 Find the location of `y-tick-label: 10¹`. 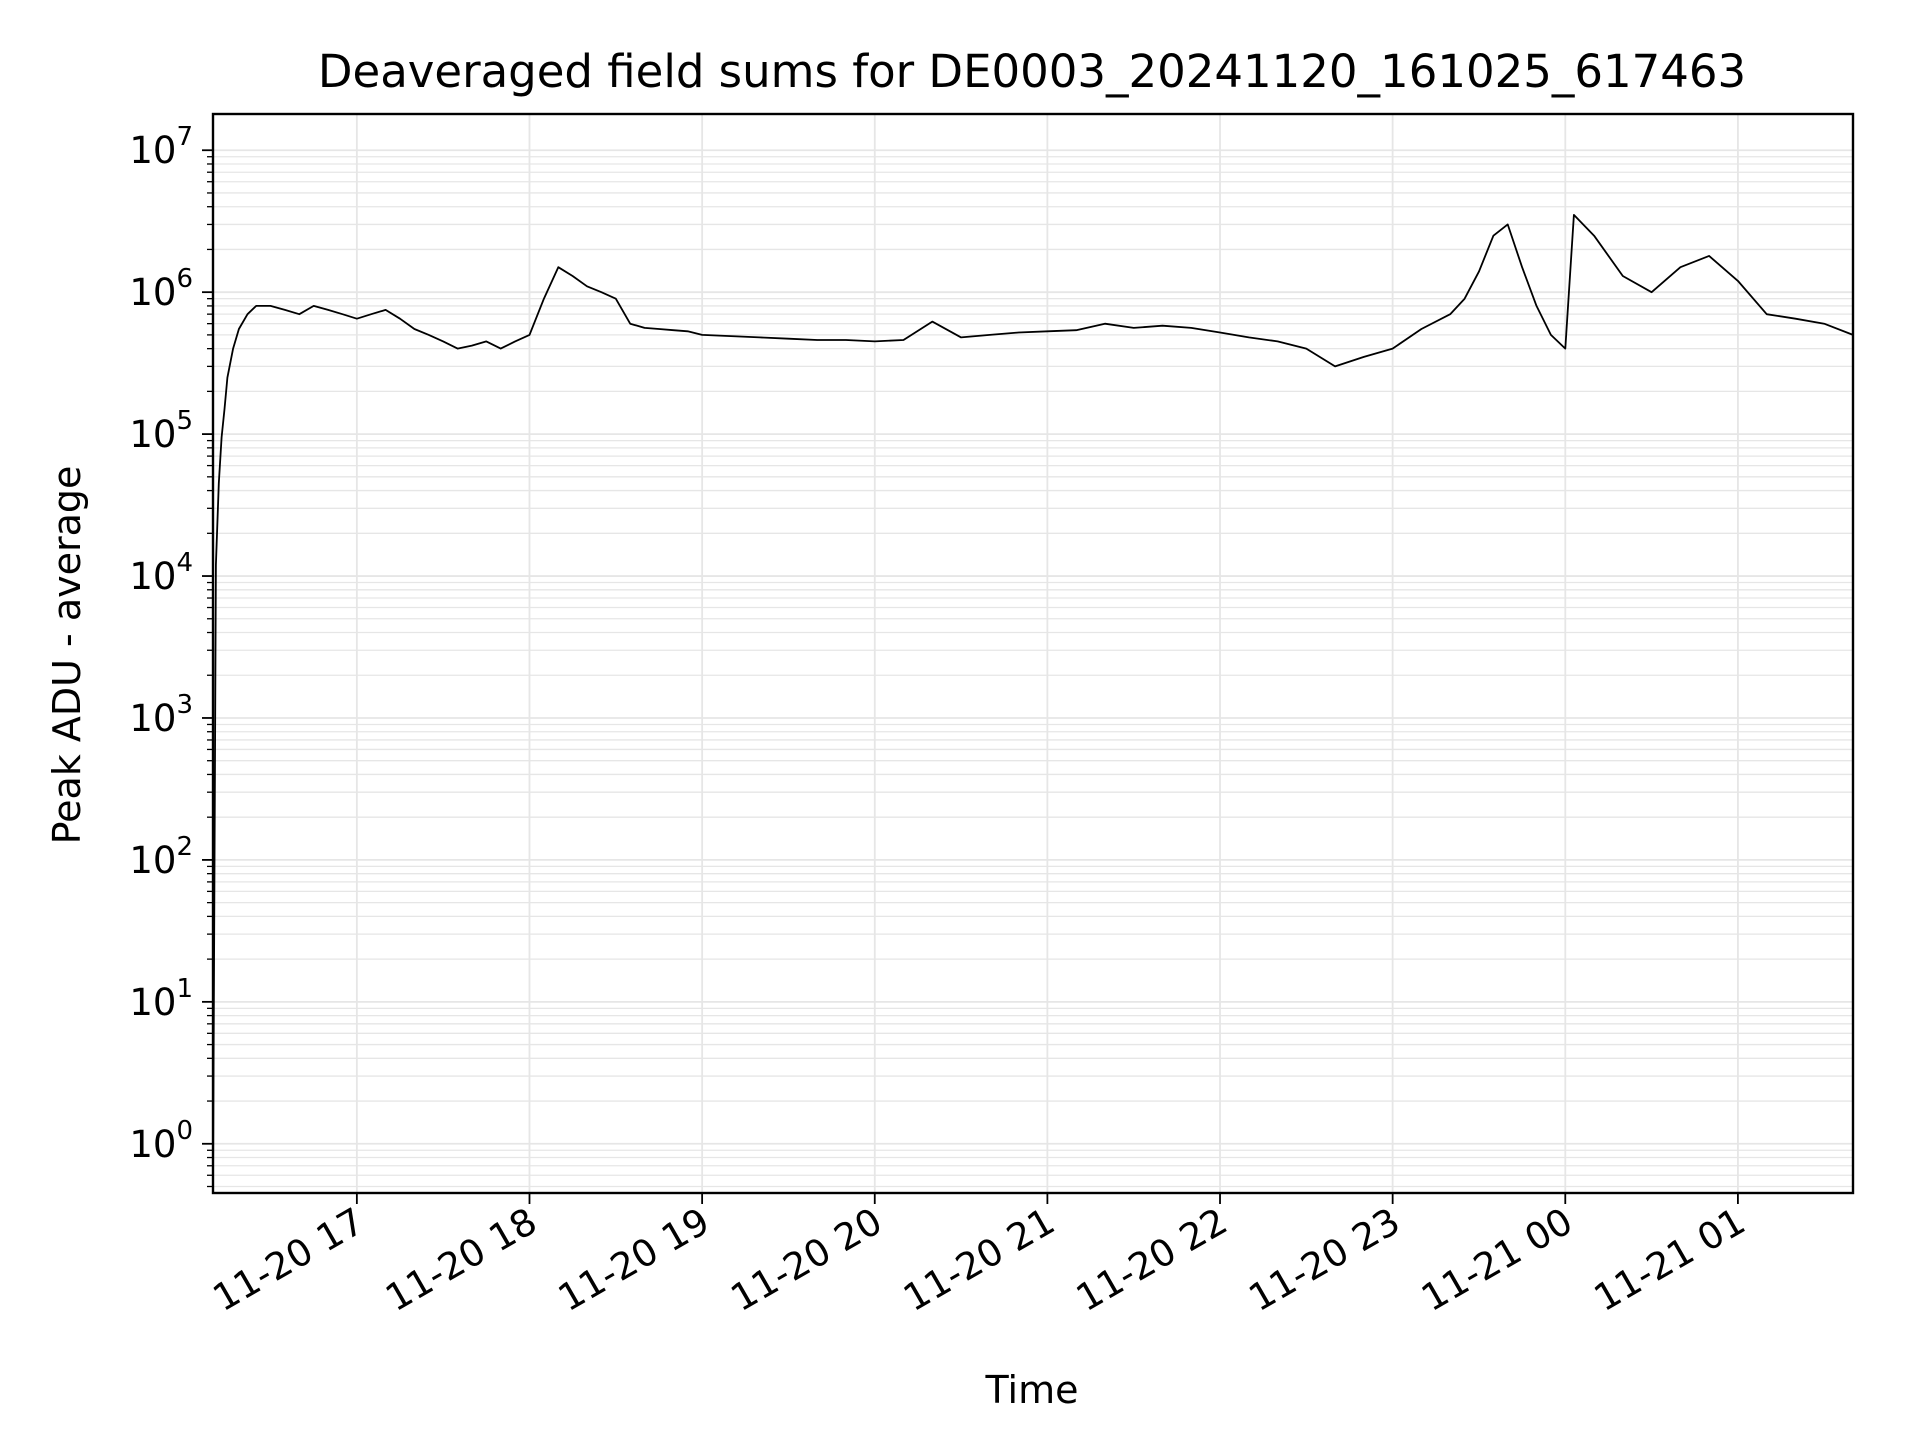

y-tick-label: 10¹ is located at coordinates (161, 999).